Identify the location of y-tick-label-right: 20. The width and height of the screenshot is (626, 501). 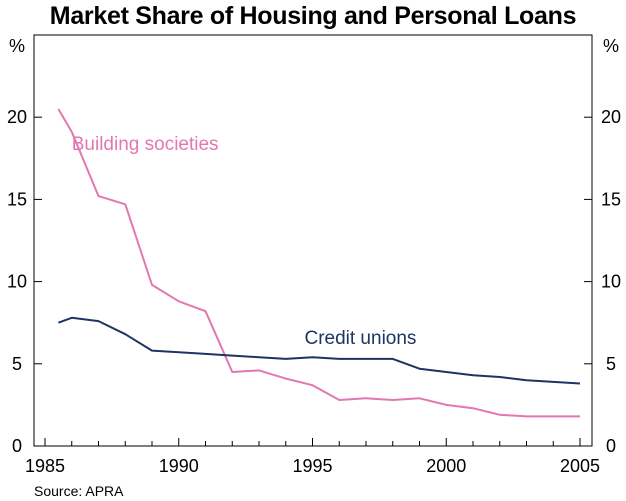
(611, 117).